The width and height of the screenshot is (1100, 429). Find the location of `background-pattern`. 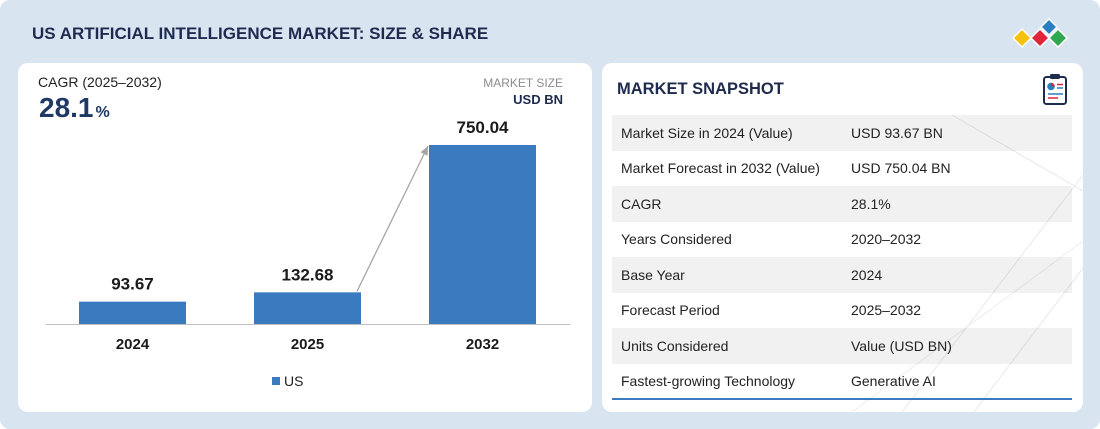

background-pattern is located at coordinates (967, 263).